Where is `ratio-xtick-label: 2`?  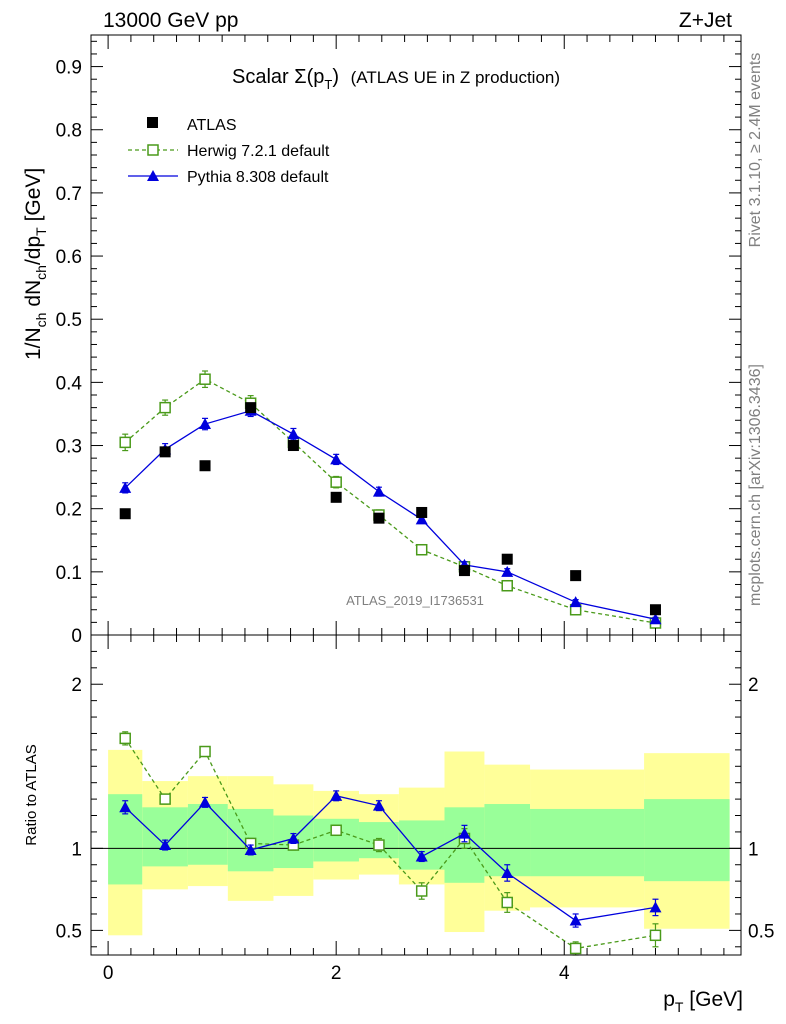 ratio-xtick-label: 2 is located at coordinates (336, 973).